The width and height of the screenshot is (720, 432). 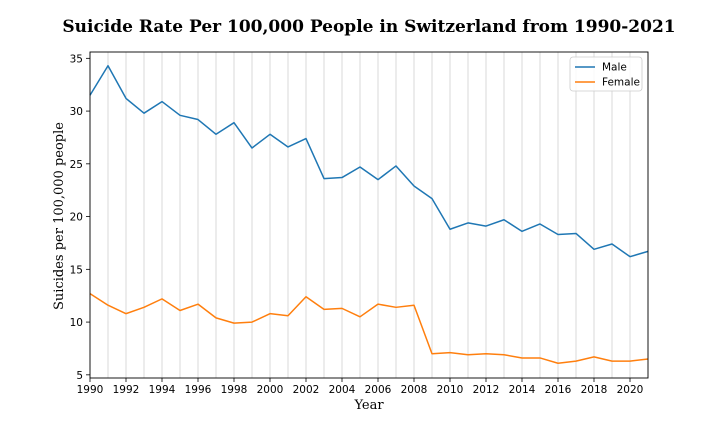 I want to click on legend: Male Female, so click(x=606, y=74).